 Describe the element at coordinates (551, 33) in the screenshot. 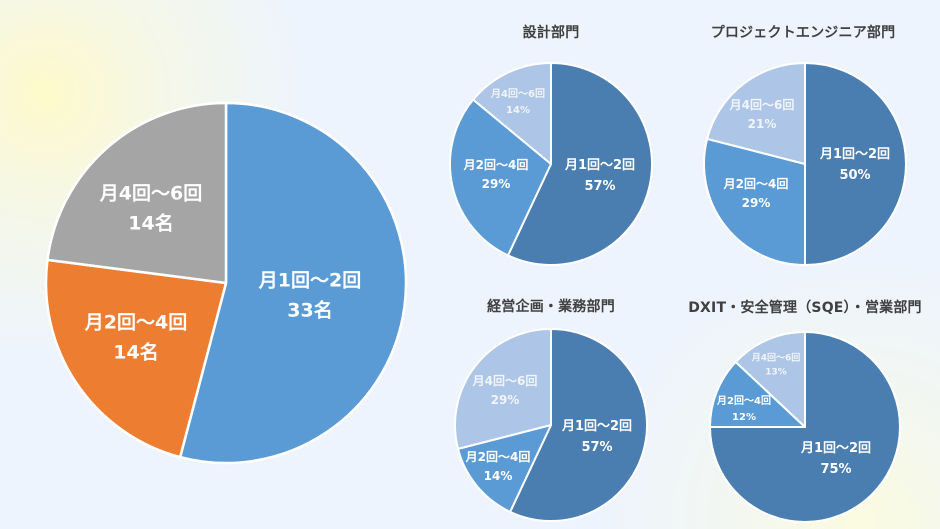

I see `chart-title: 設計部門` at that location.